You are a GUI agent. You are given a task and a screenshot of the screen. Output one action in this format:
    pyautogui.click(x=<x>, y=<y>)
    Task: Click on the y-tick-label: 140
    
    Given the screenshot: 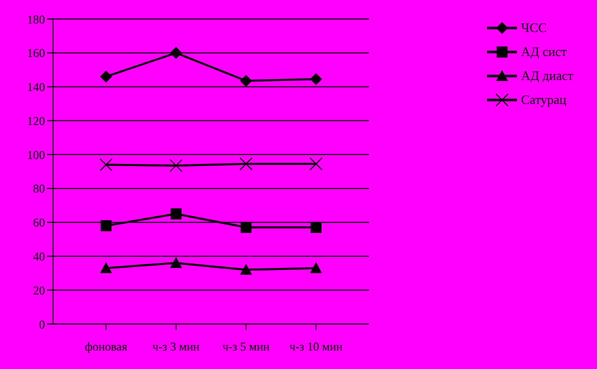 What is the action you would take?
    pyautogui.click(x=36, y=87)
    